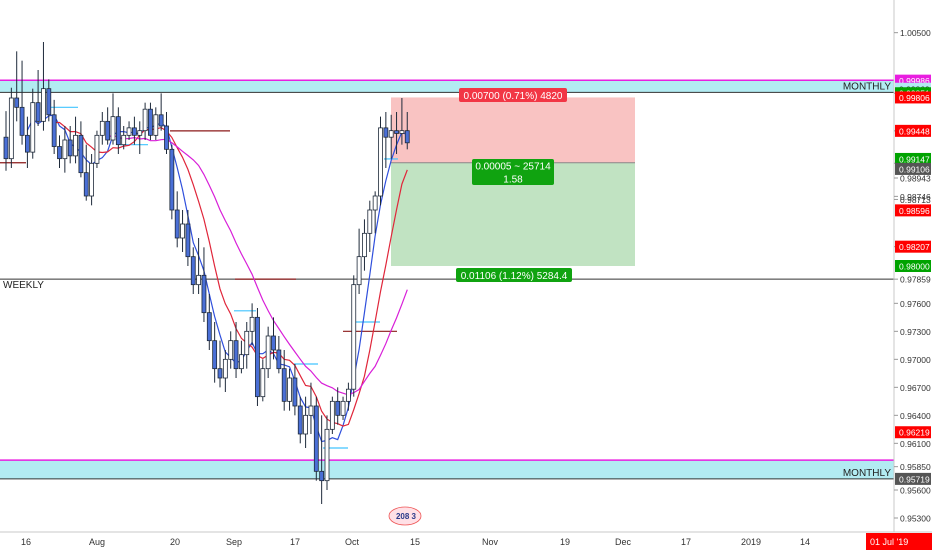 The height and width of the screenshot is (555, 932). Describe the element at coordinates (867, 86) in the screenshot. I see `zone-label: MONTHLY` at that location.